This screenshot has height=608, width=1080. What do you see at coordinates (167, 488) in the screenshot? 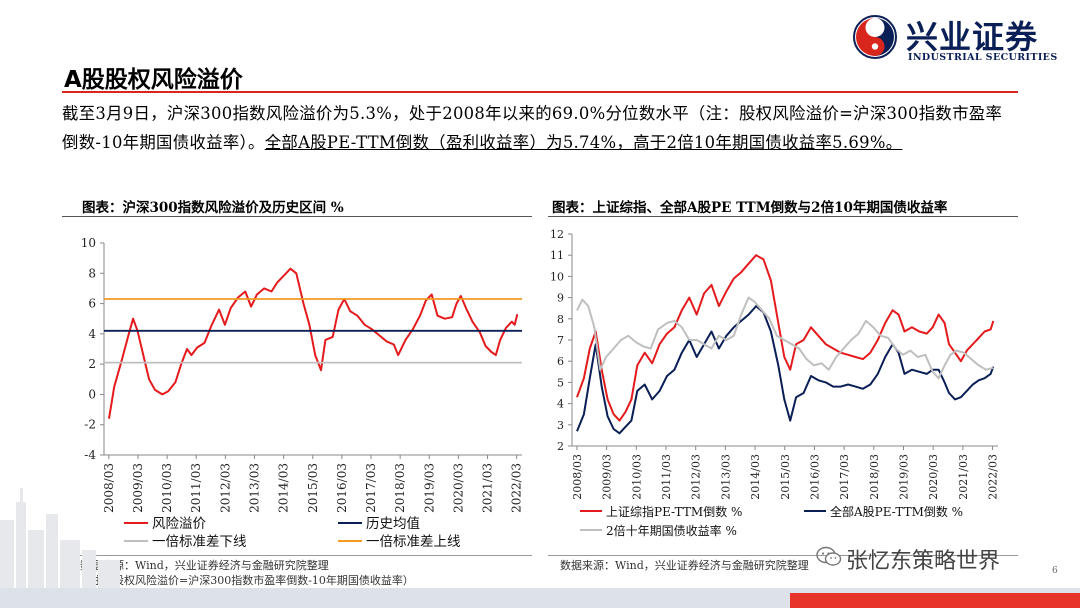
I see `left-x-tick-label: 2010/03` at bounding box center [167, 488].